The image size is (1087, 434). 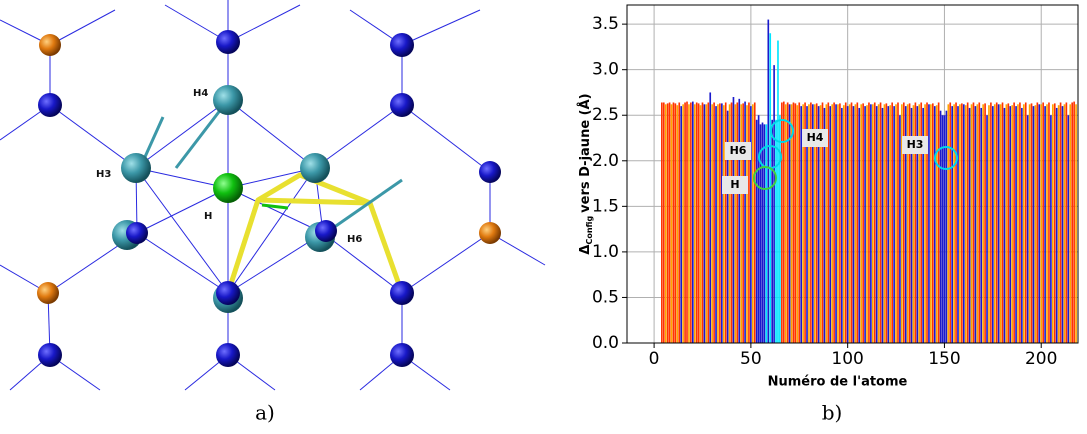 I want to click on x-axis-label: Numéro de l'atome, so click(x=838, y=382).